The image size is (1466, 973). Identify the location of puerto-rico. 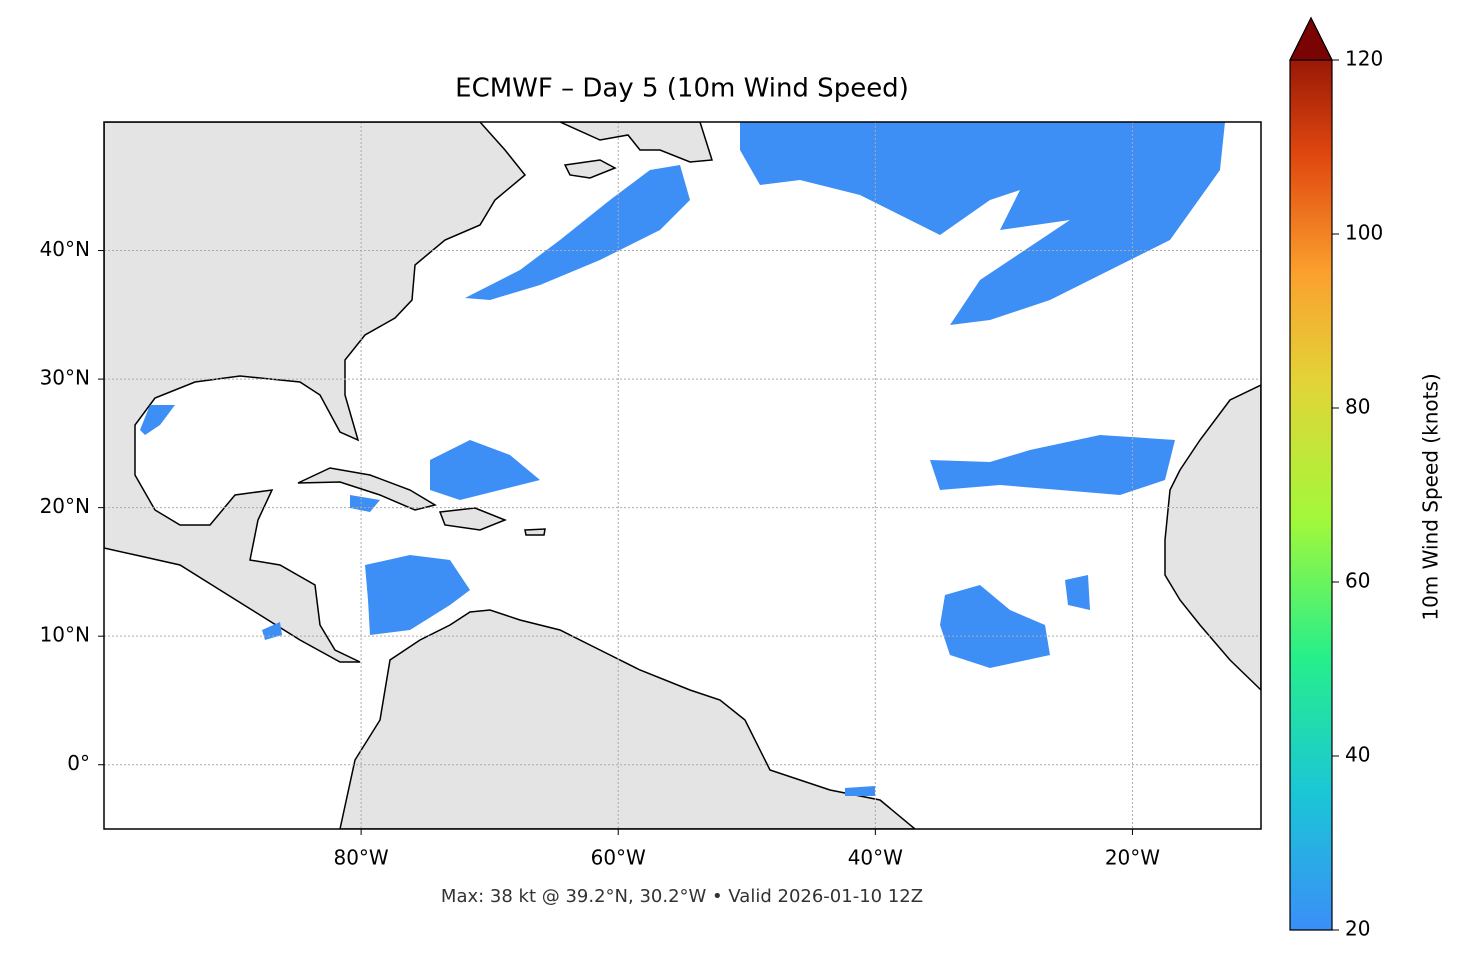
(535, 532).